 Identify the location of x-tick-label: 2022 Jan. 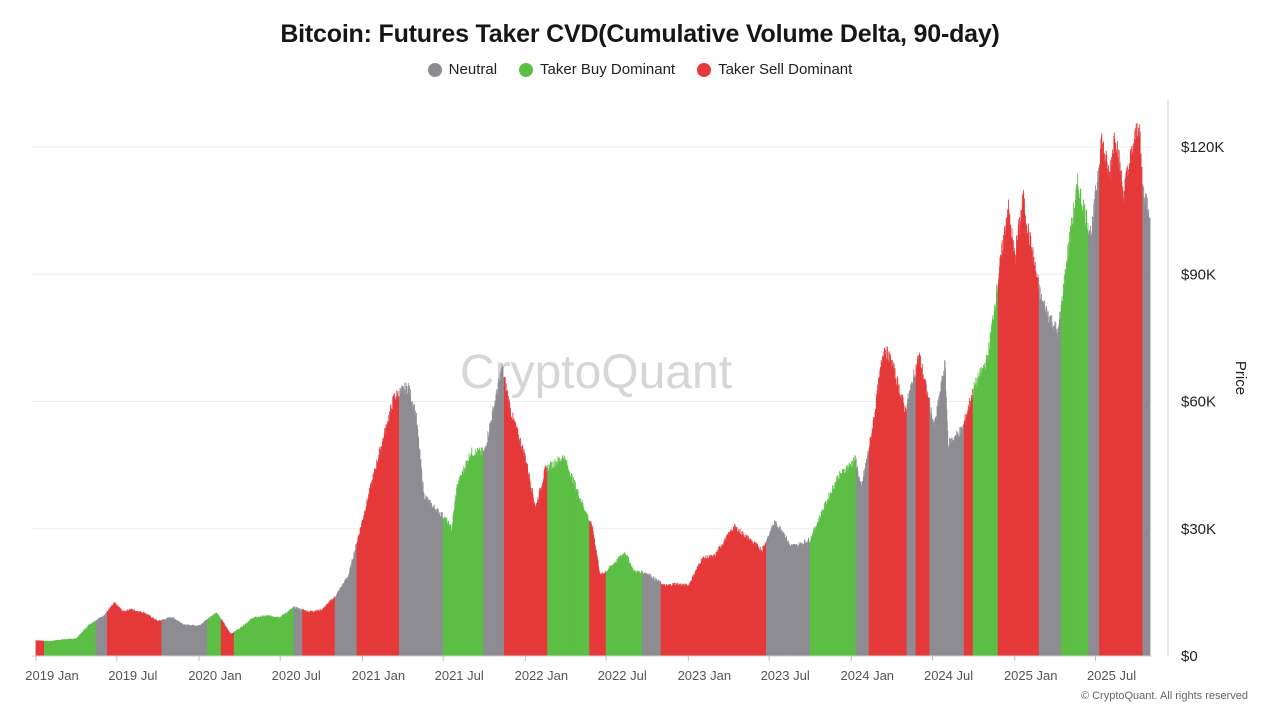
(542, 675).